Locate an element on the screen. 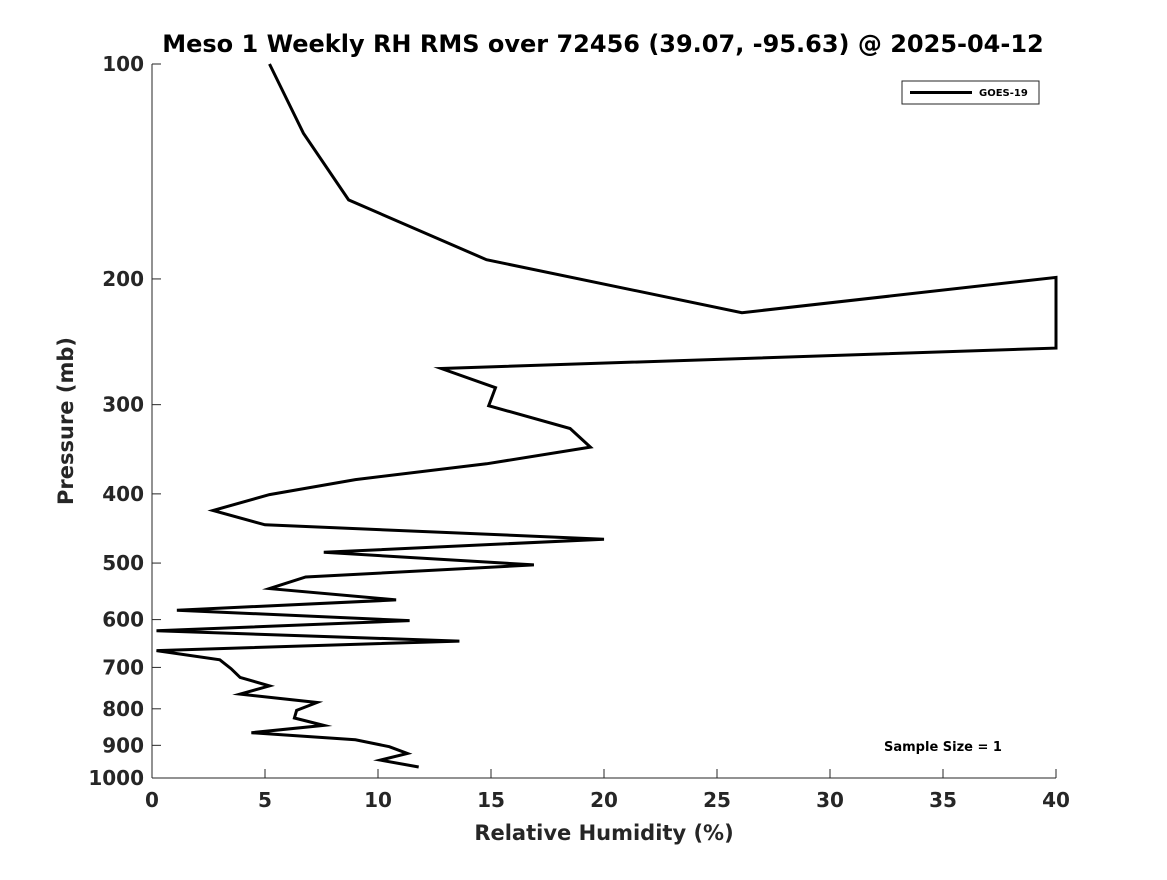  x-tick-label: 15 is located at coordinates (491, 800).